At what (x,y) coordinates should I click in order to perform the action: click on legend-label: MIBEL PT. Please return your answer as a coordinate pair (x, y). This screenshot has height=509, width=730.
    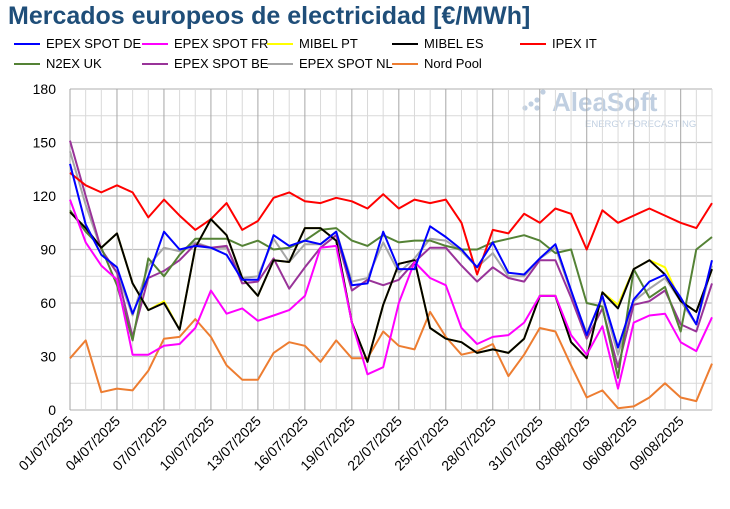
    Looking at the image, I should click on (328, 43).